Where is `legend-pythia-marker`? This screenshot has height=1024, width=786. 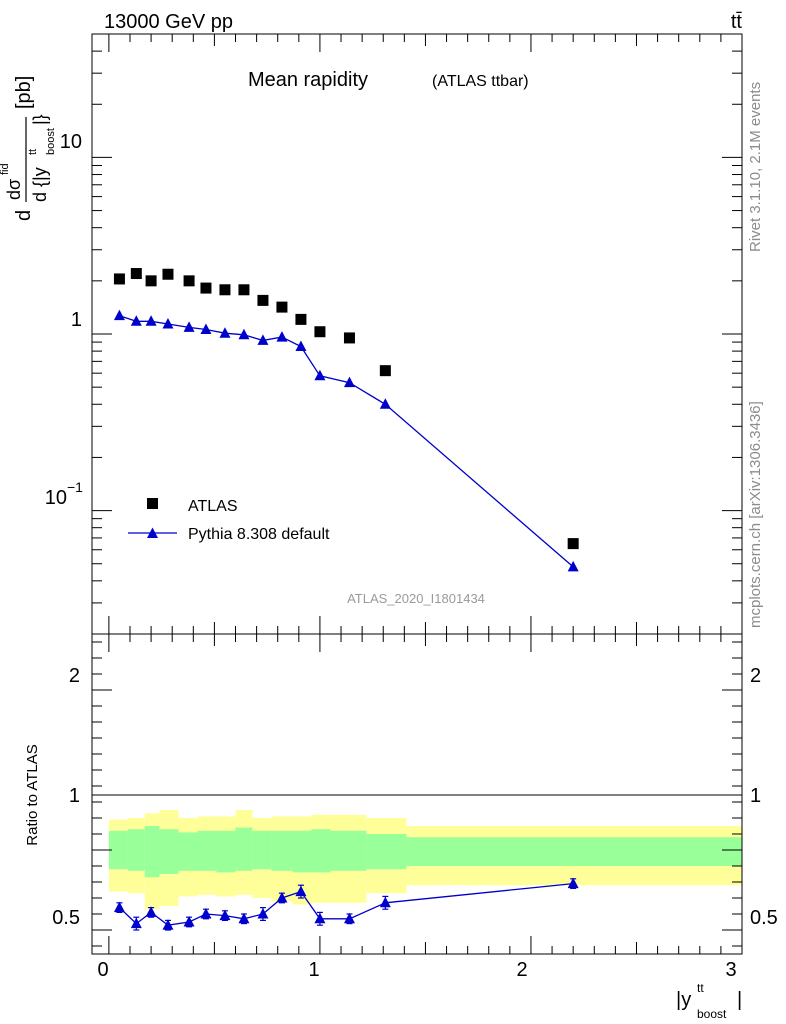
legend-pythia-marker is located at coordinates (152, 532).